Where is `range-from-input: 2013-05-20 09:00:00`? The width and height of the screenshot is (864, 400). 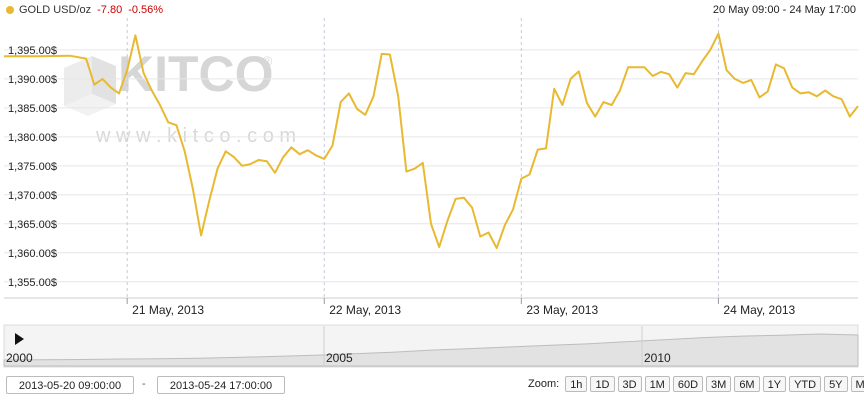
range-from-input: 2013-05-20 09:00:00 is located at coordinates (70, 385).